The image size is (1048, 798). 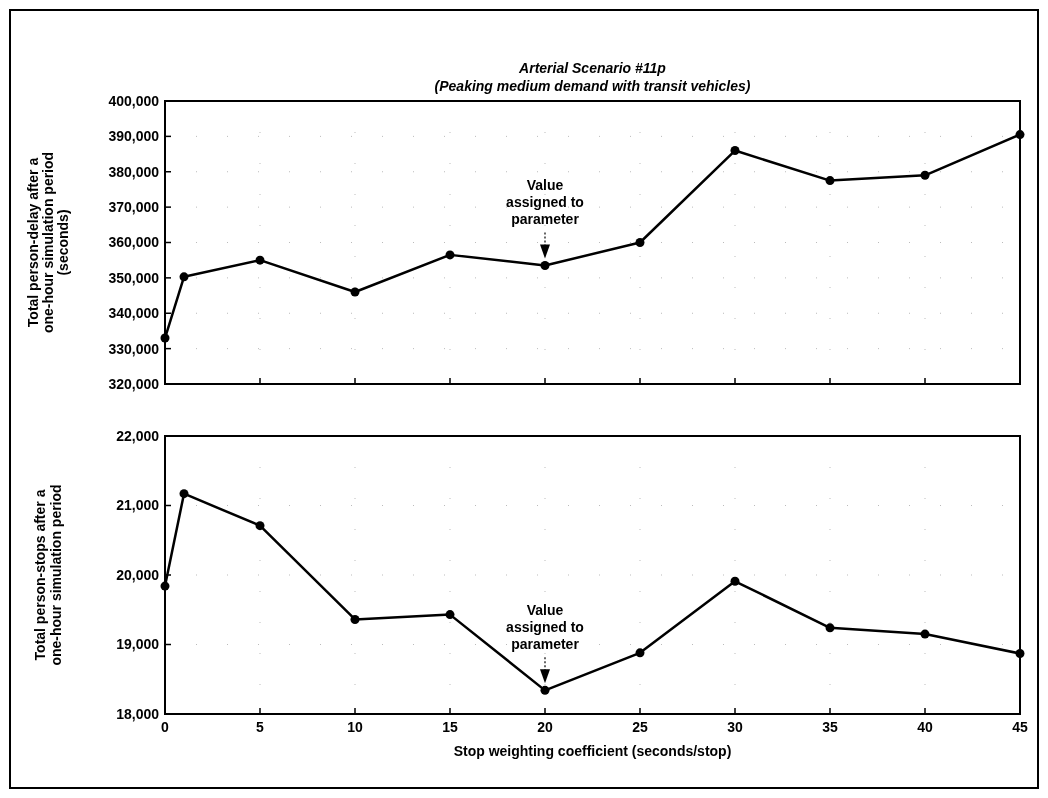 What do you see at coordinates (450, 727) in the screenshot?
I see `x-tick-label: 15` at bounding box center [450, 727].